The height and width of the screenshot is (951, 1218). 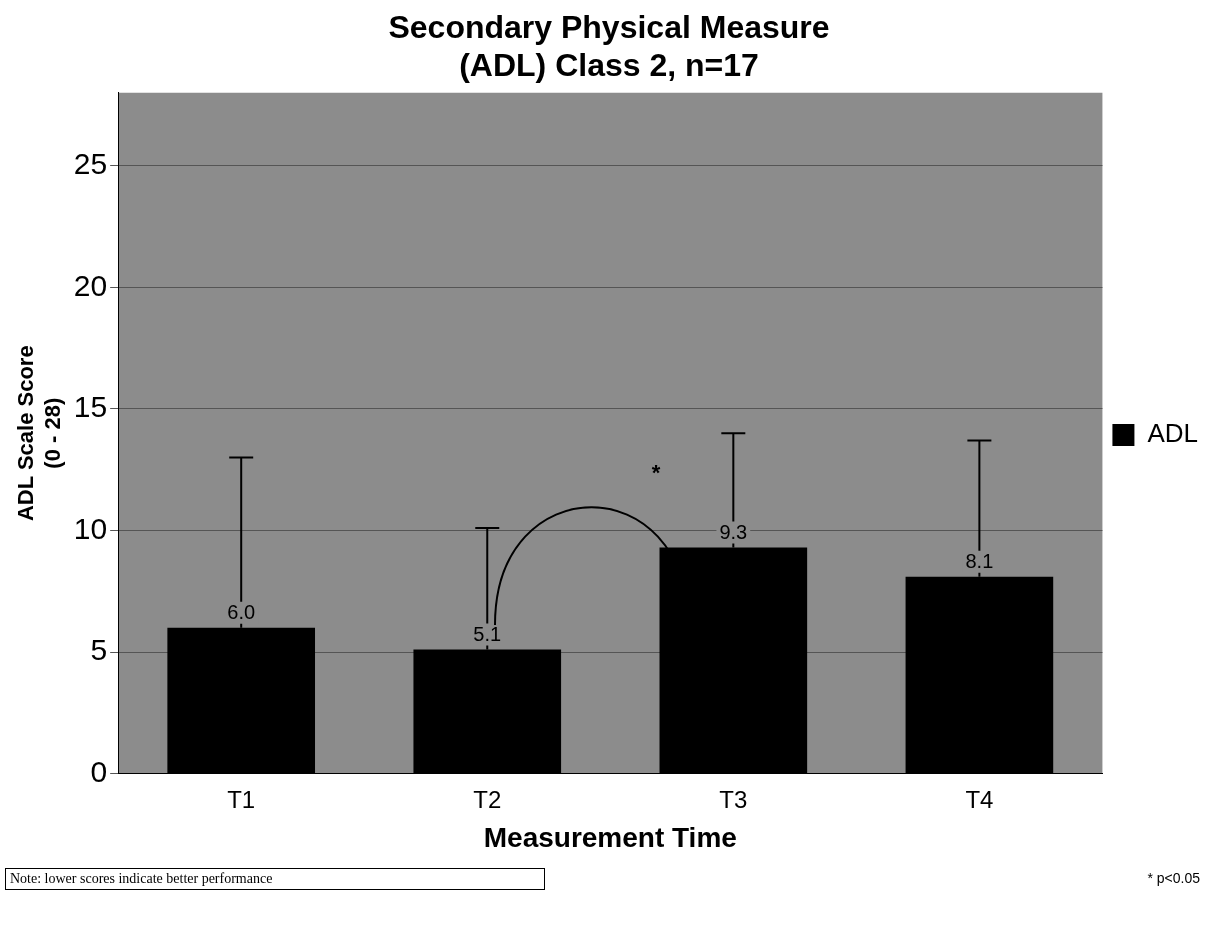 I want to click on data-label: 9.3, so click(x=733, y=531).